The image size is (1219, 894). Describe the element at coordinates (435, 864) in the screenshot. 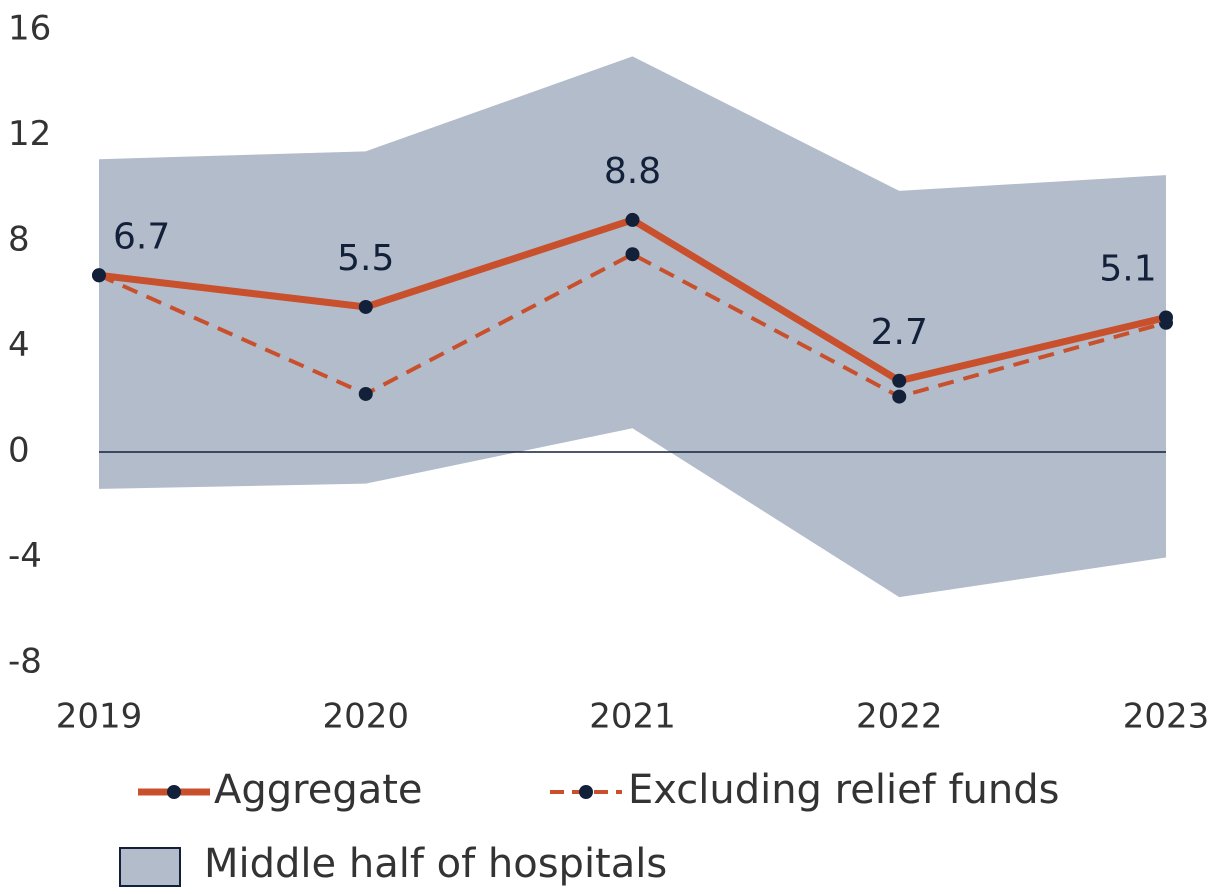

I see `legend-label: Middle half of hospitals` at that location.